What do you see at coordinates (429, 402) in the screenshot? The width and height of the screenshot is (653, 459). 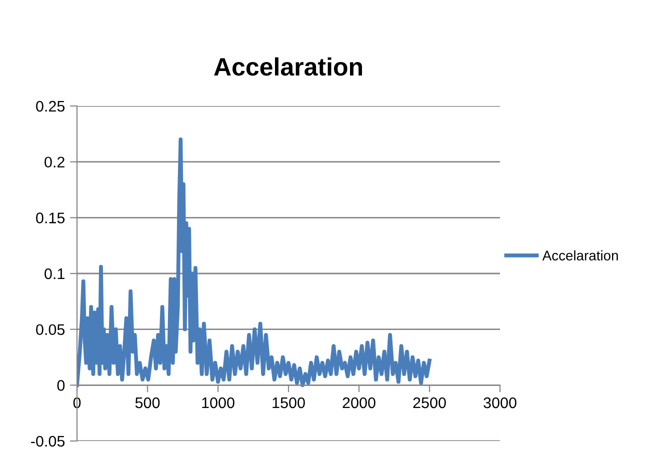 I see `x-tick-label: 2500` at bounding box center [429, 402].